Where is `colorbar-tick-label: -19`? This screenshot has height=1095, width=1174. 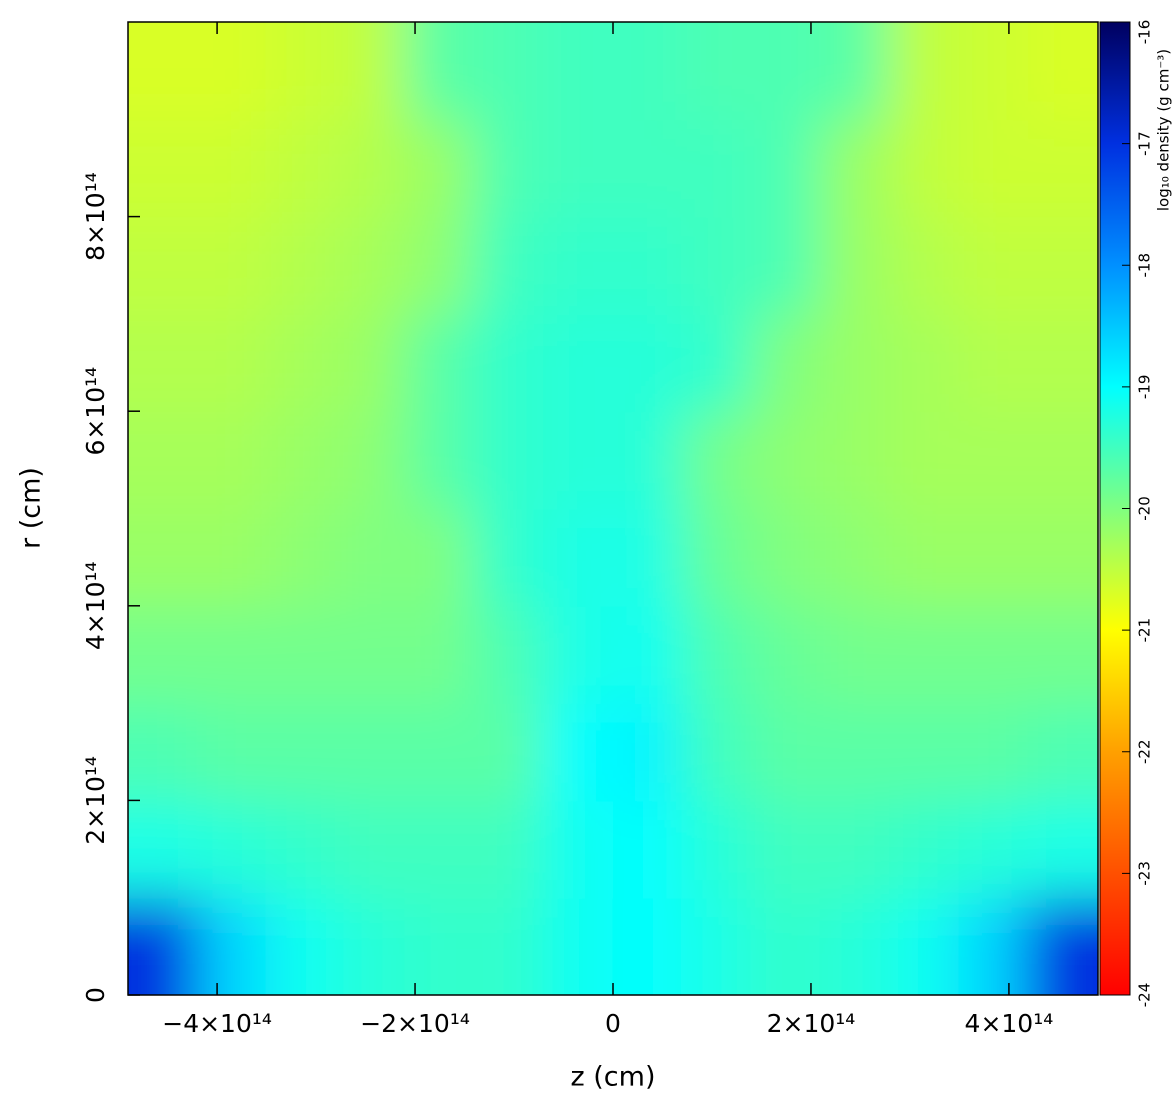 colorbar-tick-label: -19 is located at coordinates (1145, 387).